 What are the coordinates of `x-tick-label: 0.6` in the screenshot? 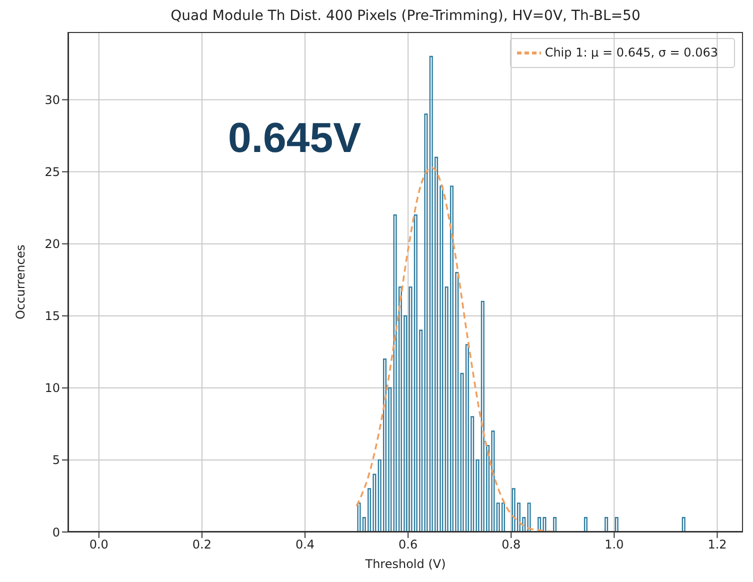 It's located at (408, 545).